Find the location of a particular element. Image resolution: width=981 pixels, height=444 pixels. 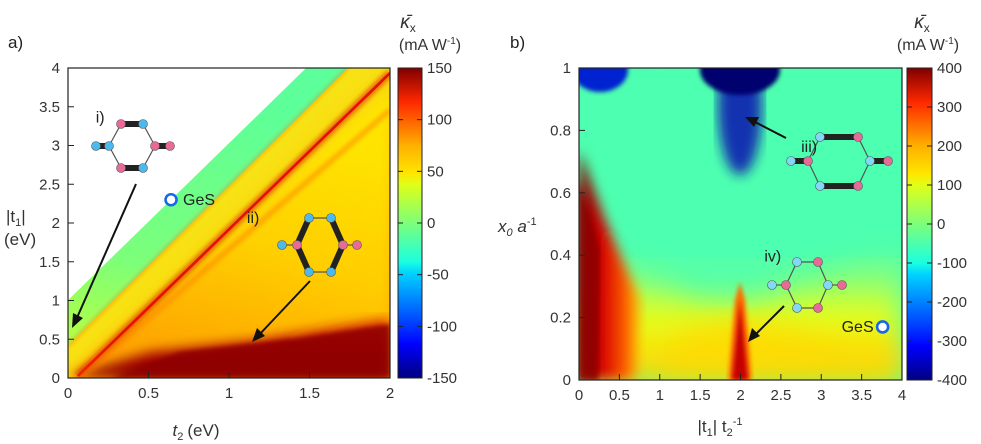

panel-a-colorbar-tick-label: -100 is located at coordinates (442, 326).